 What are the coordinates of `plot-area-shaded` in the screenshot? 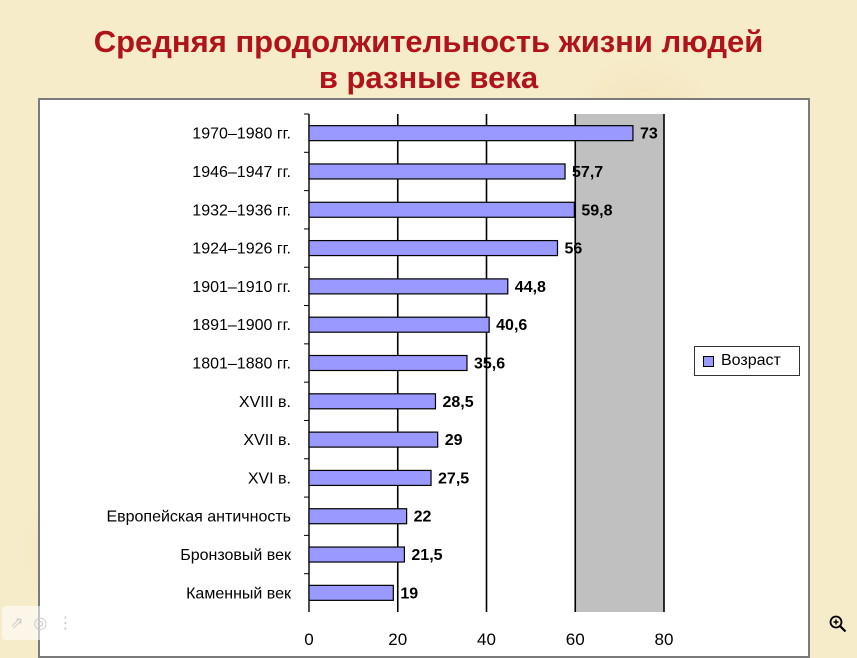 It's located at (619, 363).